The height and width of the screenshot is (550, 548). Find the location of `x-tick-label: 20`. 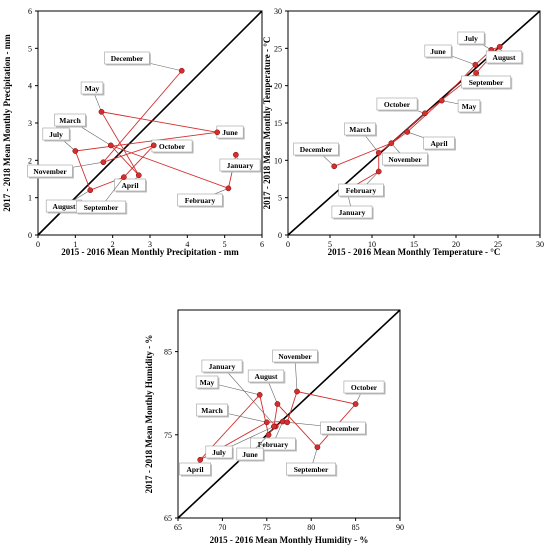

x-tick-label: 20 is located at coordinates (456, 244).